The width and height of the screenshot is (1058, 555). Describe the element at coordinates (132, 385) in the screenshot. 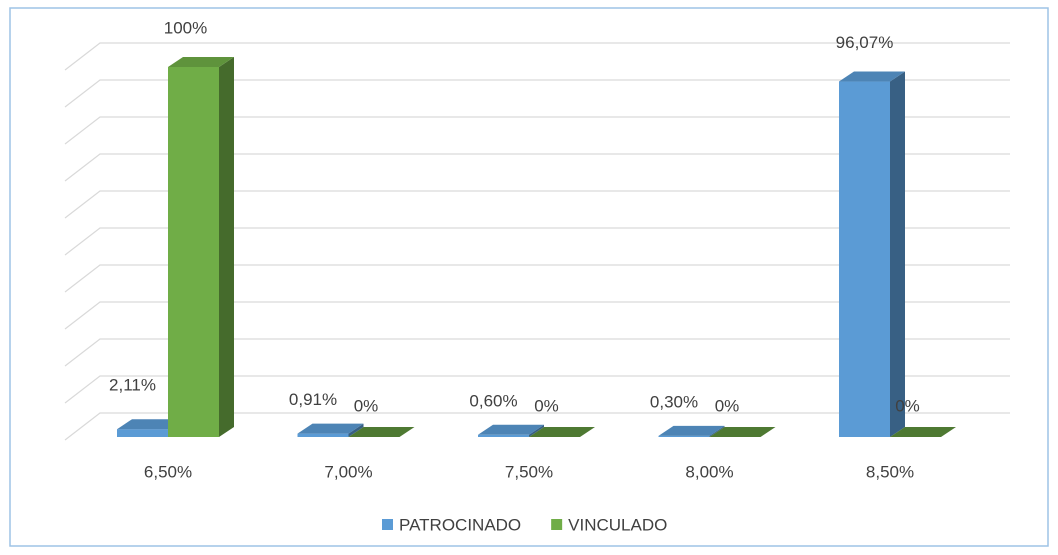

I see `data-label: 2,11%` at that location.